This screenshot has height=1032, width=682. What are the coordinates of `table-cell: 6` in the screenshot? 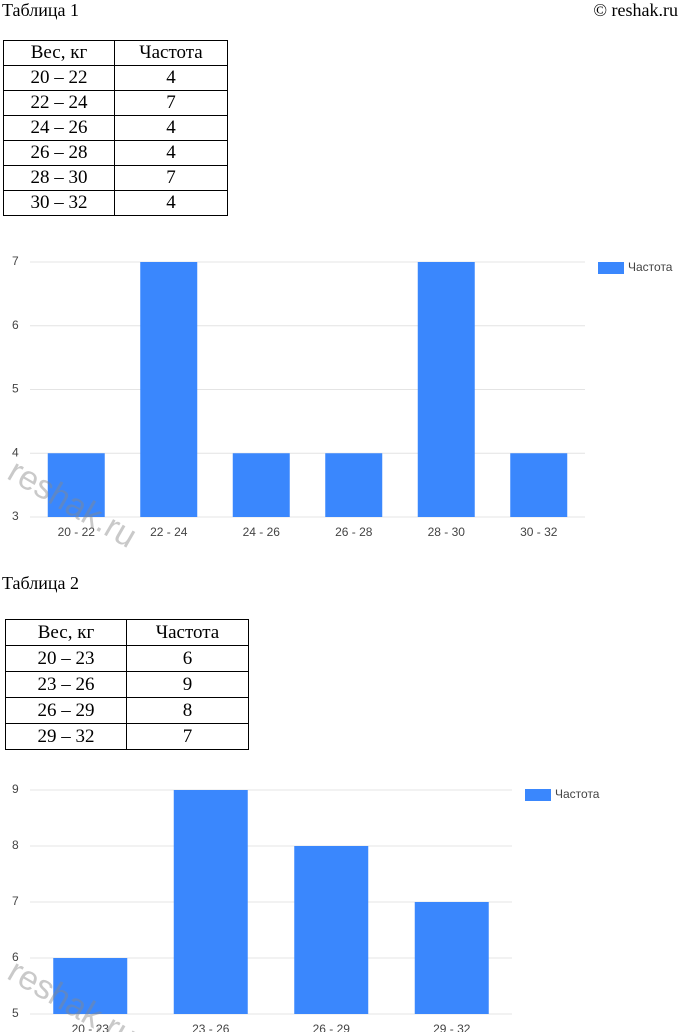 It's located at (187, 658).